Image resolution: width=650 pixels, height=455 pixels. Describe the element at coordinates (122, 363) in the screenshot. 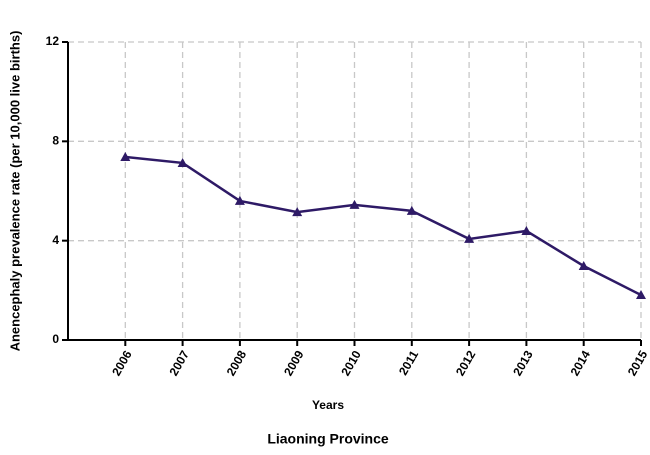

I see `x-tick-label: 2006` at that location.